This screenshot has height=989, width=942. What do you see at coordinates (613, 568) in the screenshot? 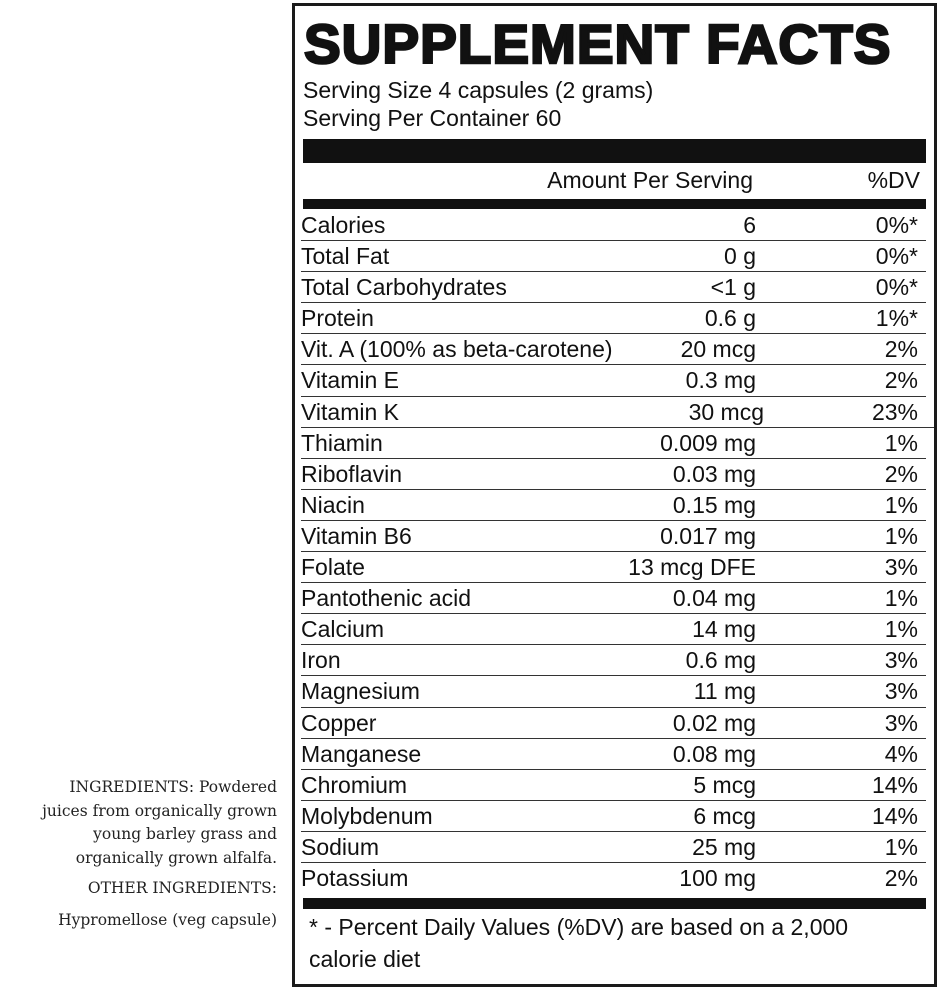
I see `nutrient-row: Folate 13 mcg DFE 3%` at bounding box center [613, 568].